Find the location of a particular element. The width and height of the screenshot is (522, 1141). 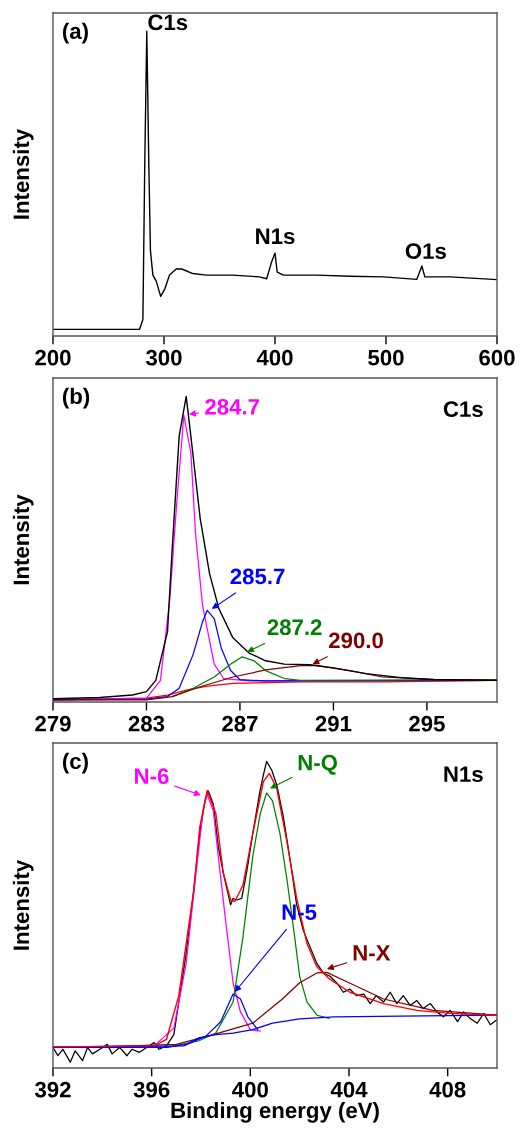

x-tick-label: 291 is located at coordinates (333, 723).